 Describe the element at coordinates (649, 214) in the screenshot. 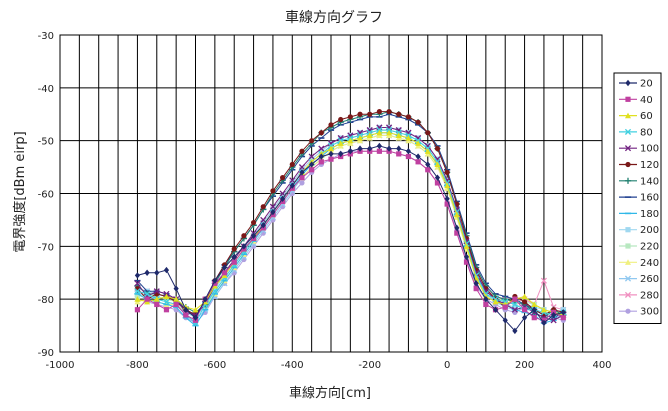

I see `legend-label: 180` at that location.